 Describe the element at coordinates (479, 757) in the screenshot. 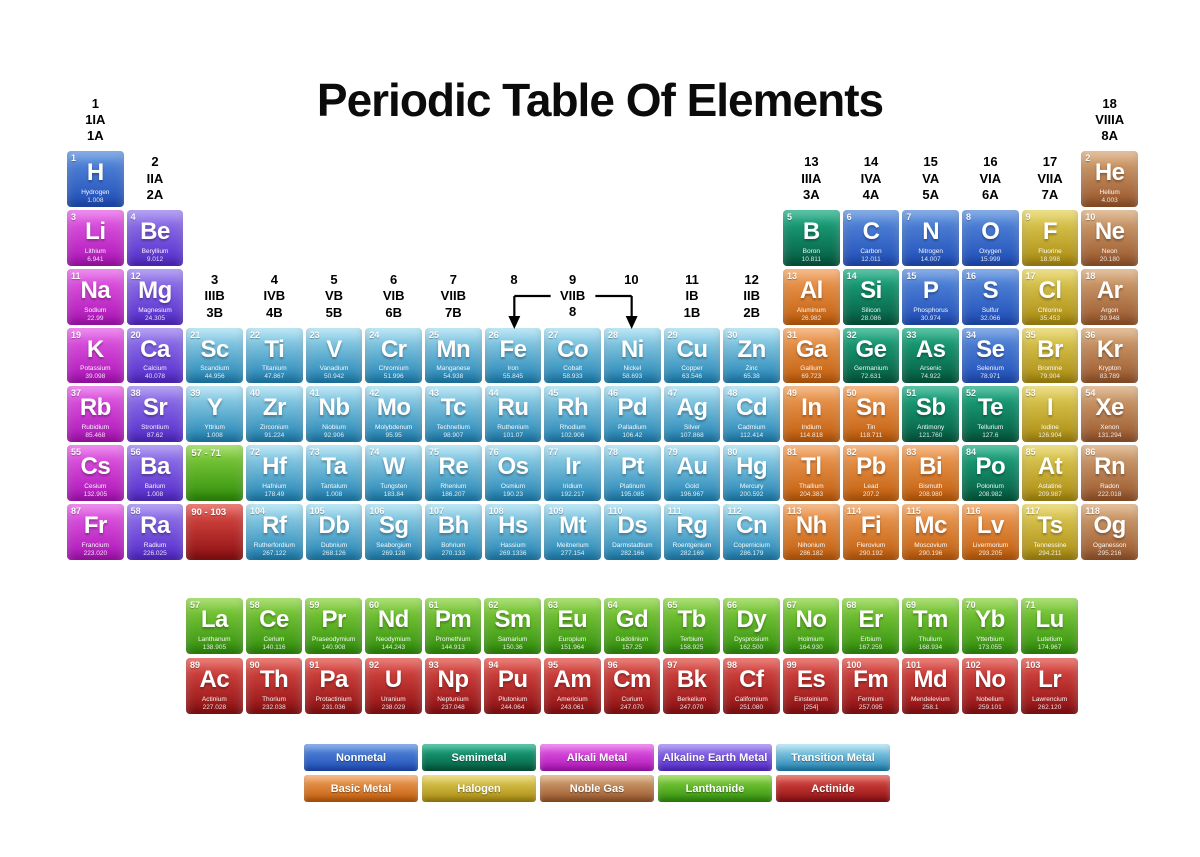

I see `legend-semimetal: Semimetal` at that location.